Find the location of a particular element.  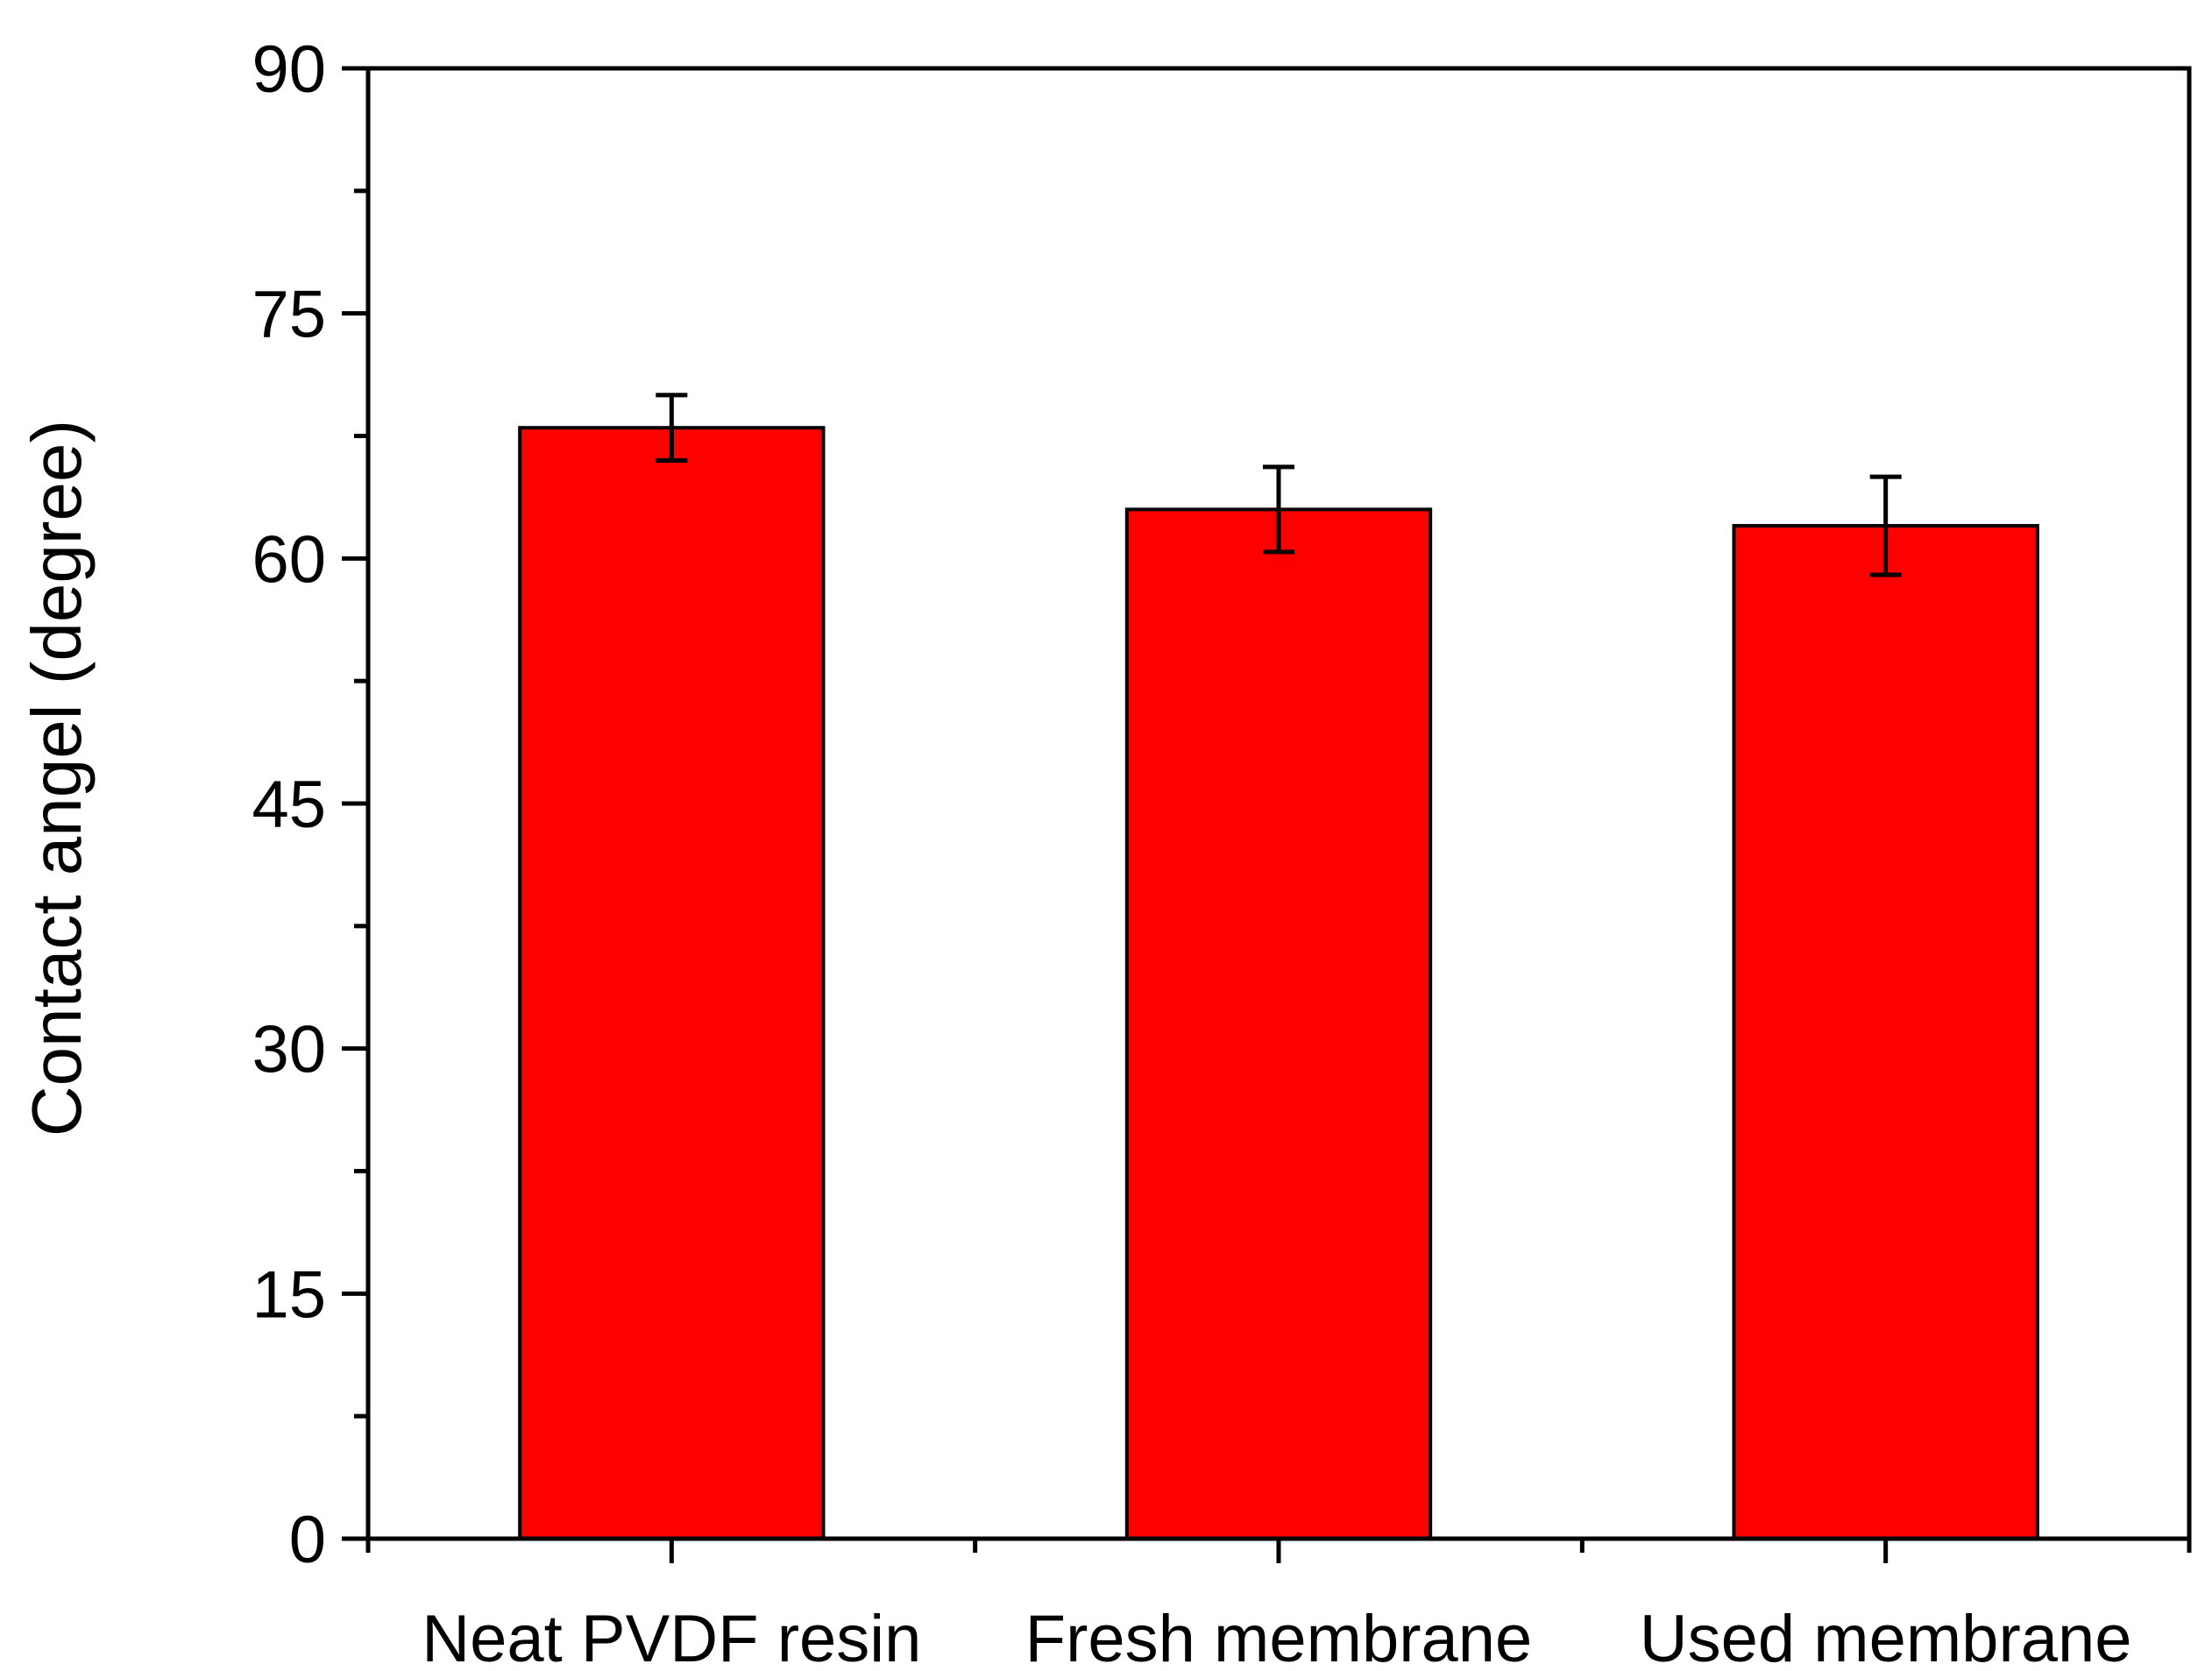

y-tick-label: 45 is located at coordinates (289, 805).